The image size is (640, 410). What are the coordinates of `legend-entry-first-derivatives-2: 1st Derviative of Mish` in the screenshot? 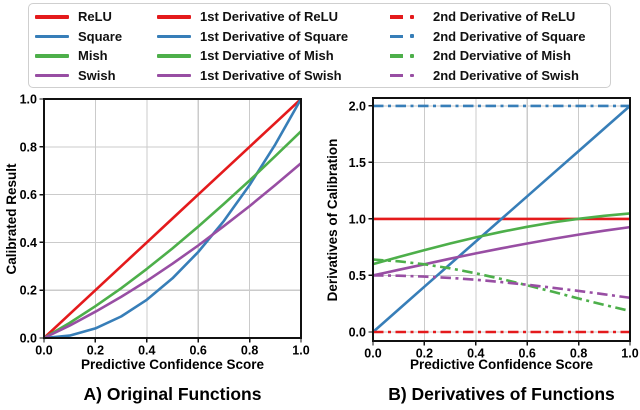 It's located at (273, 55).